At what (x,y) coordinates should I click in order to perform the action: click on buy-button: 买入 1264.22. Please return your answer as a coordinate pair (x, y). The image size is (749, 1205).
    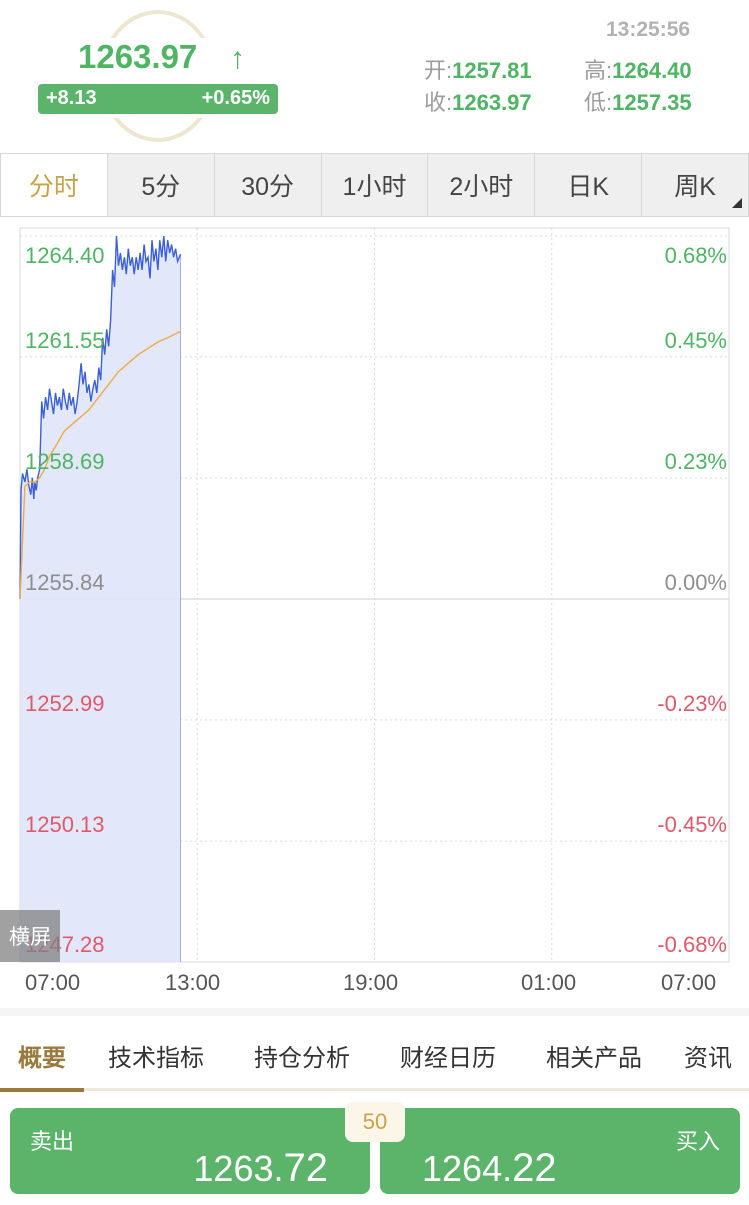
    Looking at the image, I should click on (560, 1151).